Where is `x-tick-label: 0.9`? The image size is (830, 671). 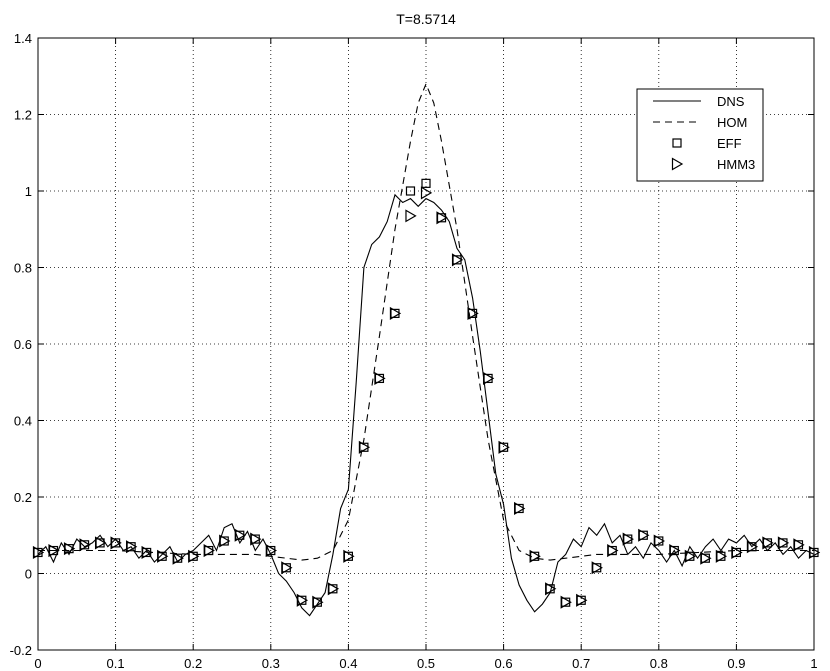 x-tick-label: 0.9 is located at coordinates (736, 663).